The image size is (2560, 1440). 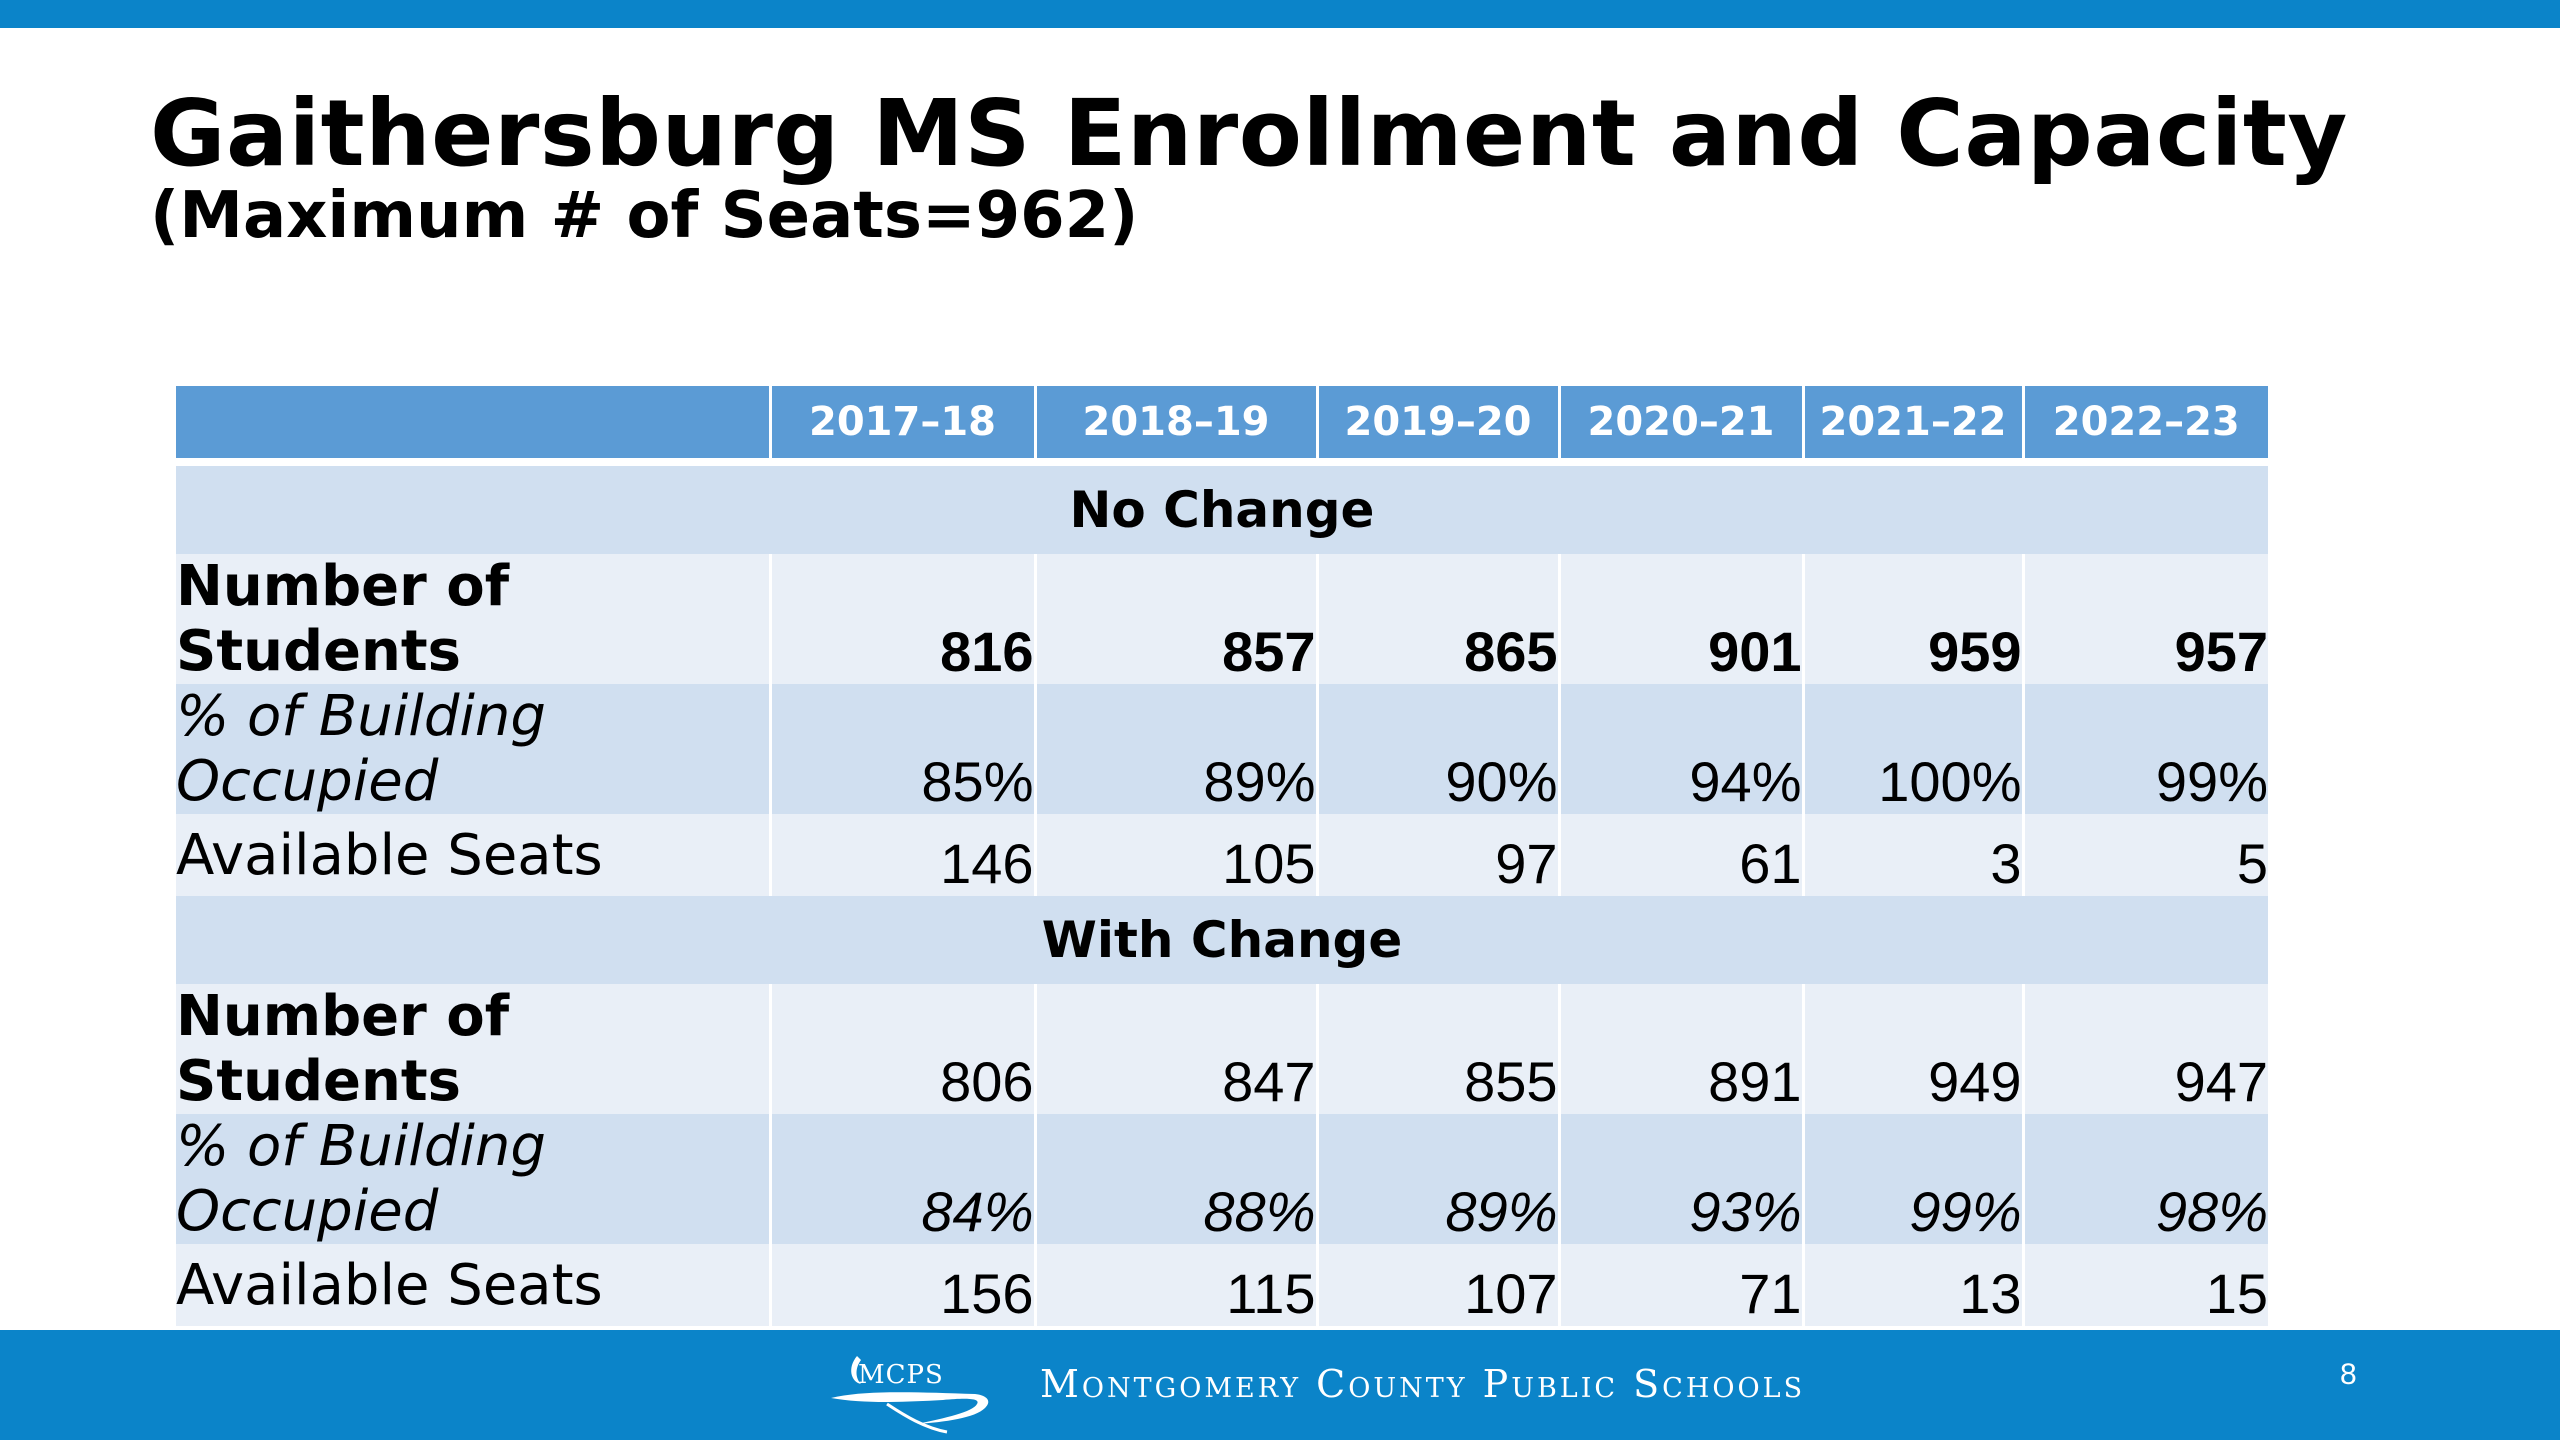 What do you see at coordinates (2145, 1049) in the screenshot?
I see `table-cell: 947` at bounding box center [2145, 1049].